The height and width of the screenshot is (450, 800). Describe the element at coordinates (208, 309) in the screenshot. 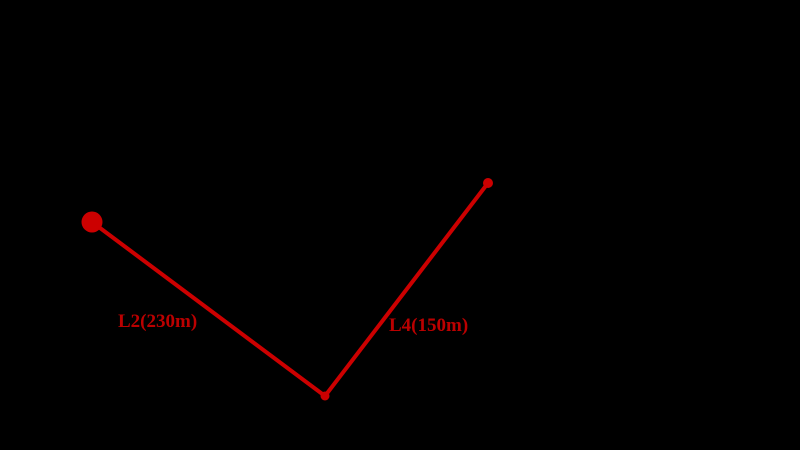

I see `segment-l2-line` at that location.